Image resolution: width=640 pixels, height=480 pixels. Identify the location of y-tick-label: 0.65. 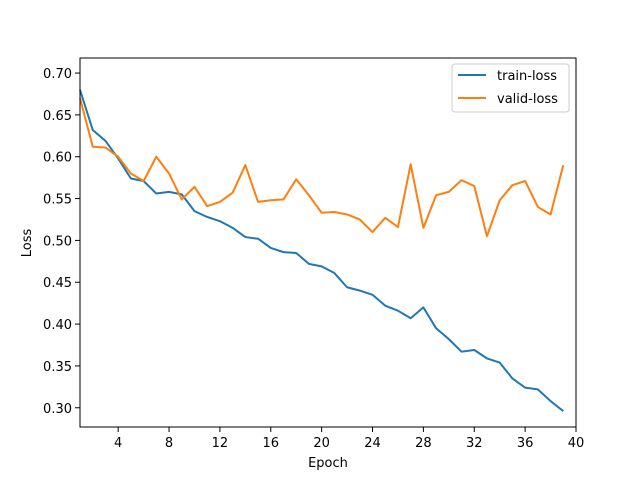
(57, 116).